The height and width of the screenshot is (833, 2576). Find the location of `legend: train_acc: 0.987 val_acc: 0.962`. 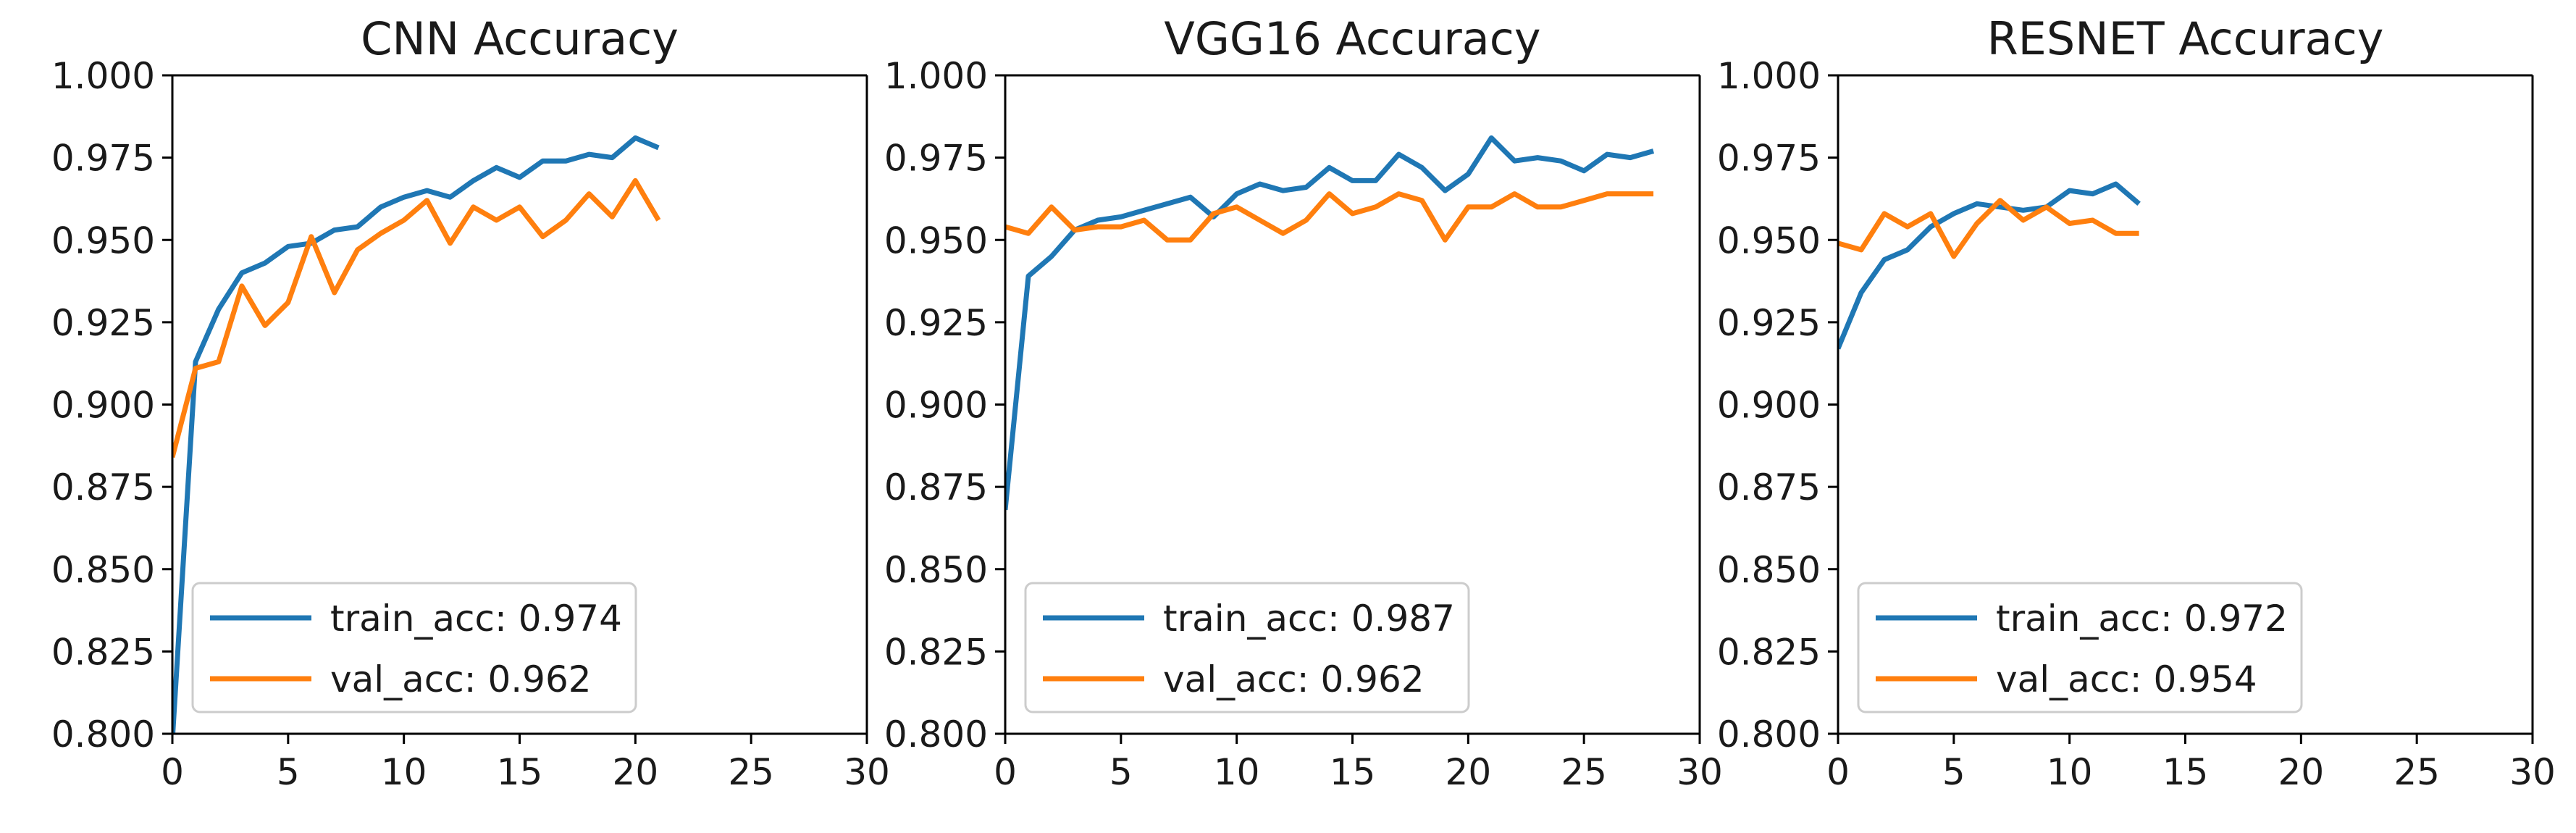

legend: train_acc: 0.987 val_acc: 0.962 is located at coordinates (1247, 647).